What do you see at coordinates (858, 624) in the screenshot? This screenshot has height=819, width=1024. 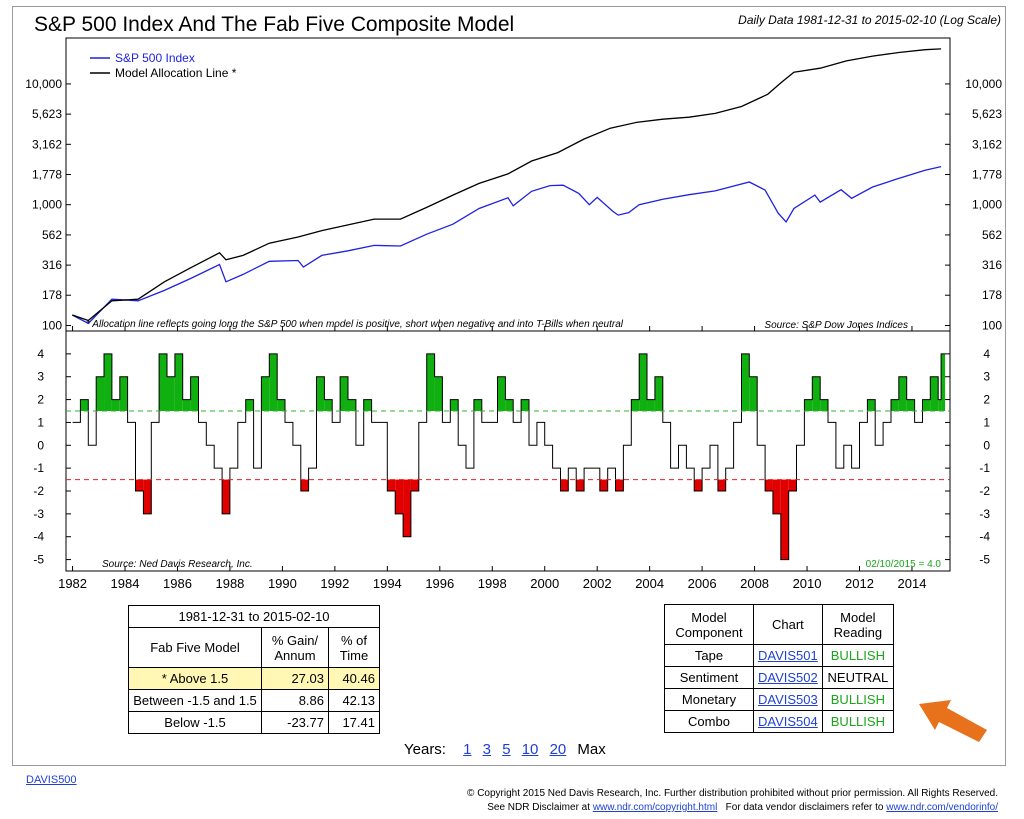 I see `comp-col-reading: Model Reading` at bounding box center [858, 624].